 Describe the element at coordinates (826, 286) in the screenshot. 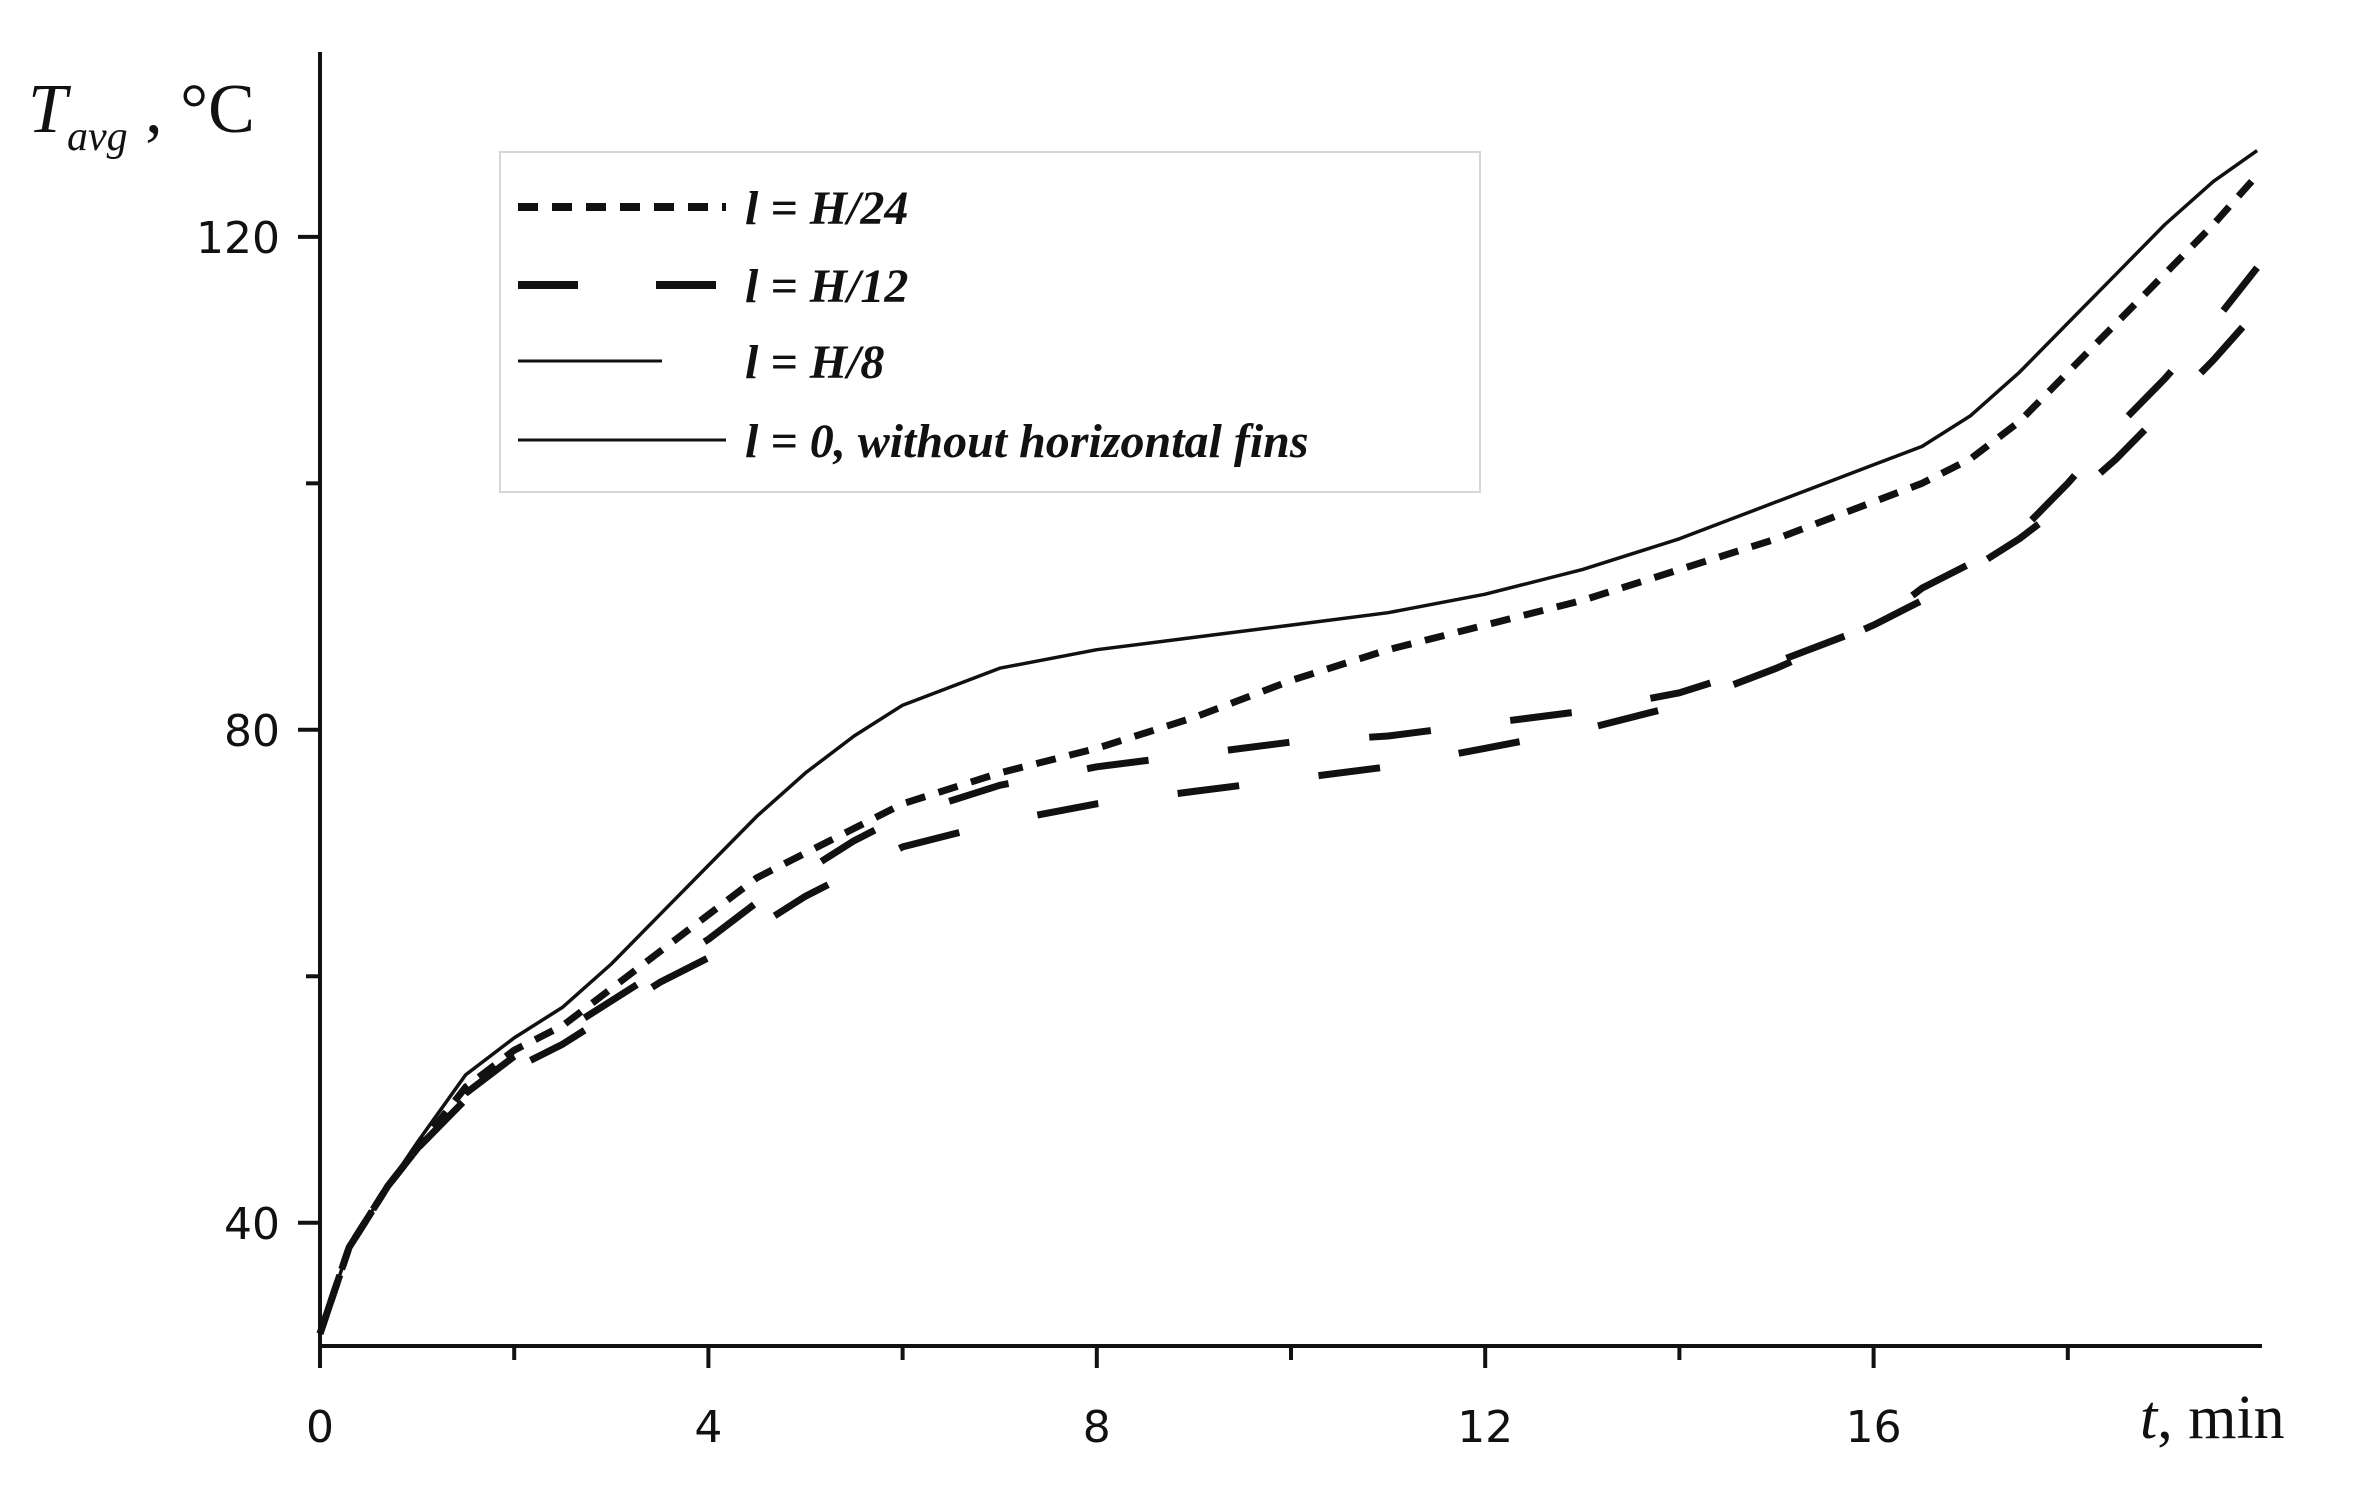

I see `legend-label-1: l = H/12` at that location.